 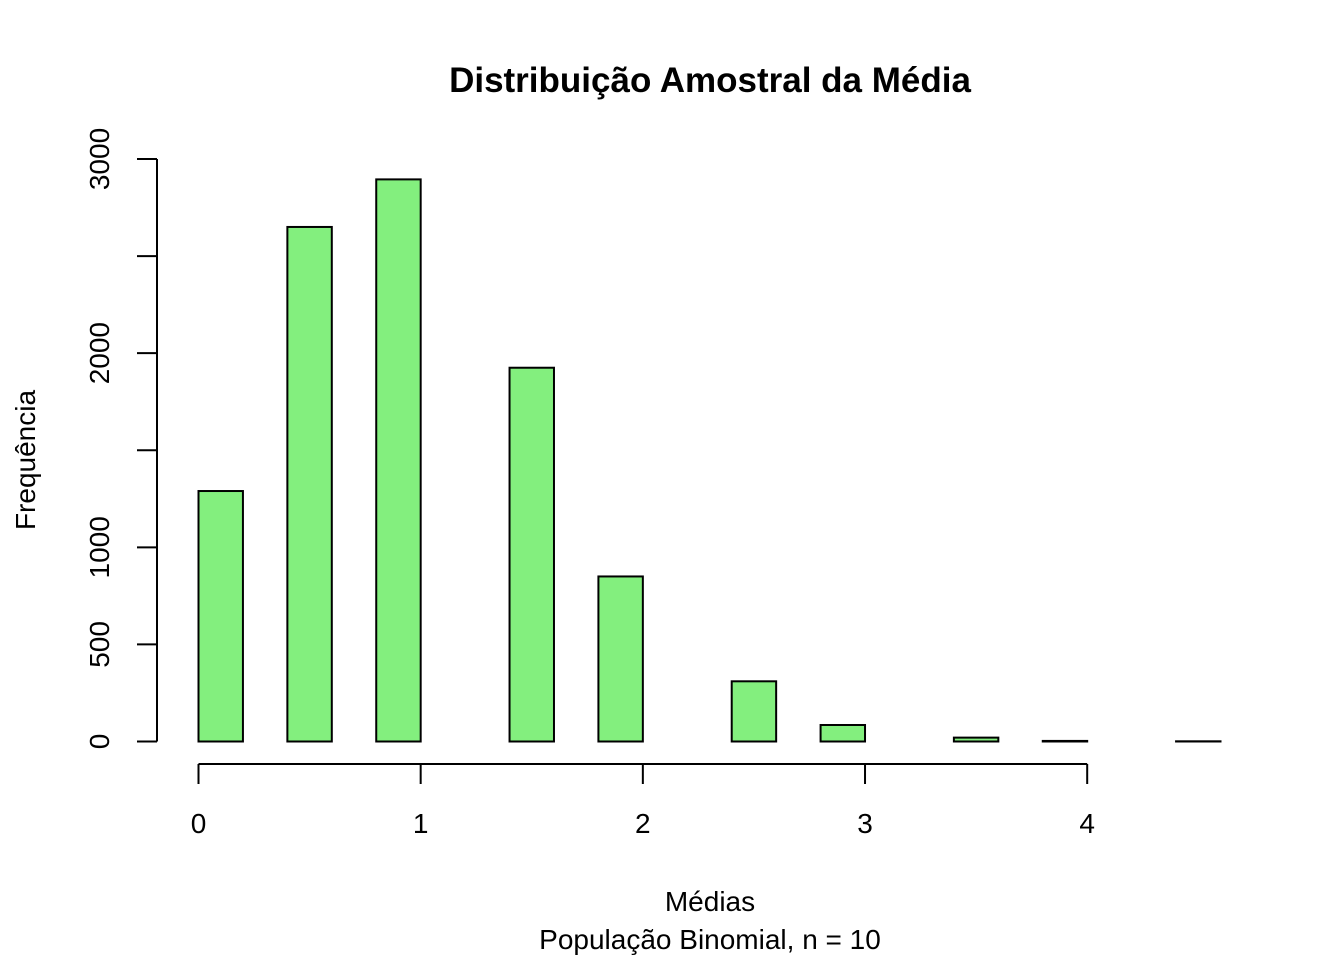 What do you see at coordinates (99, 547) in the screenshot?
I see `y-tick-label-2: 1000` at bounding box center [99, 547].